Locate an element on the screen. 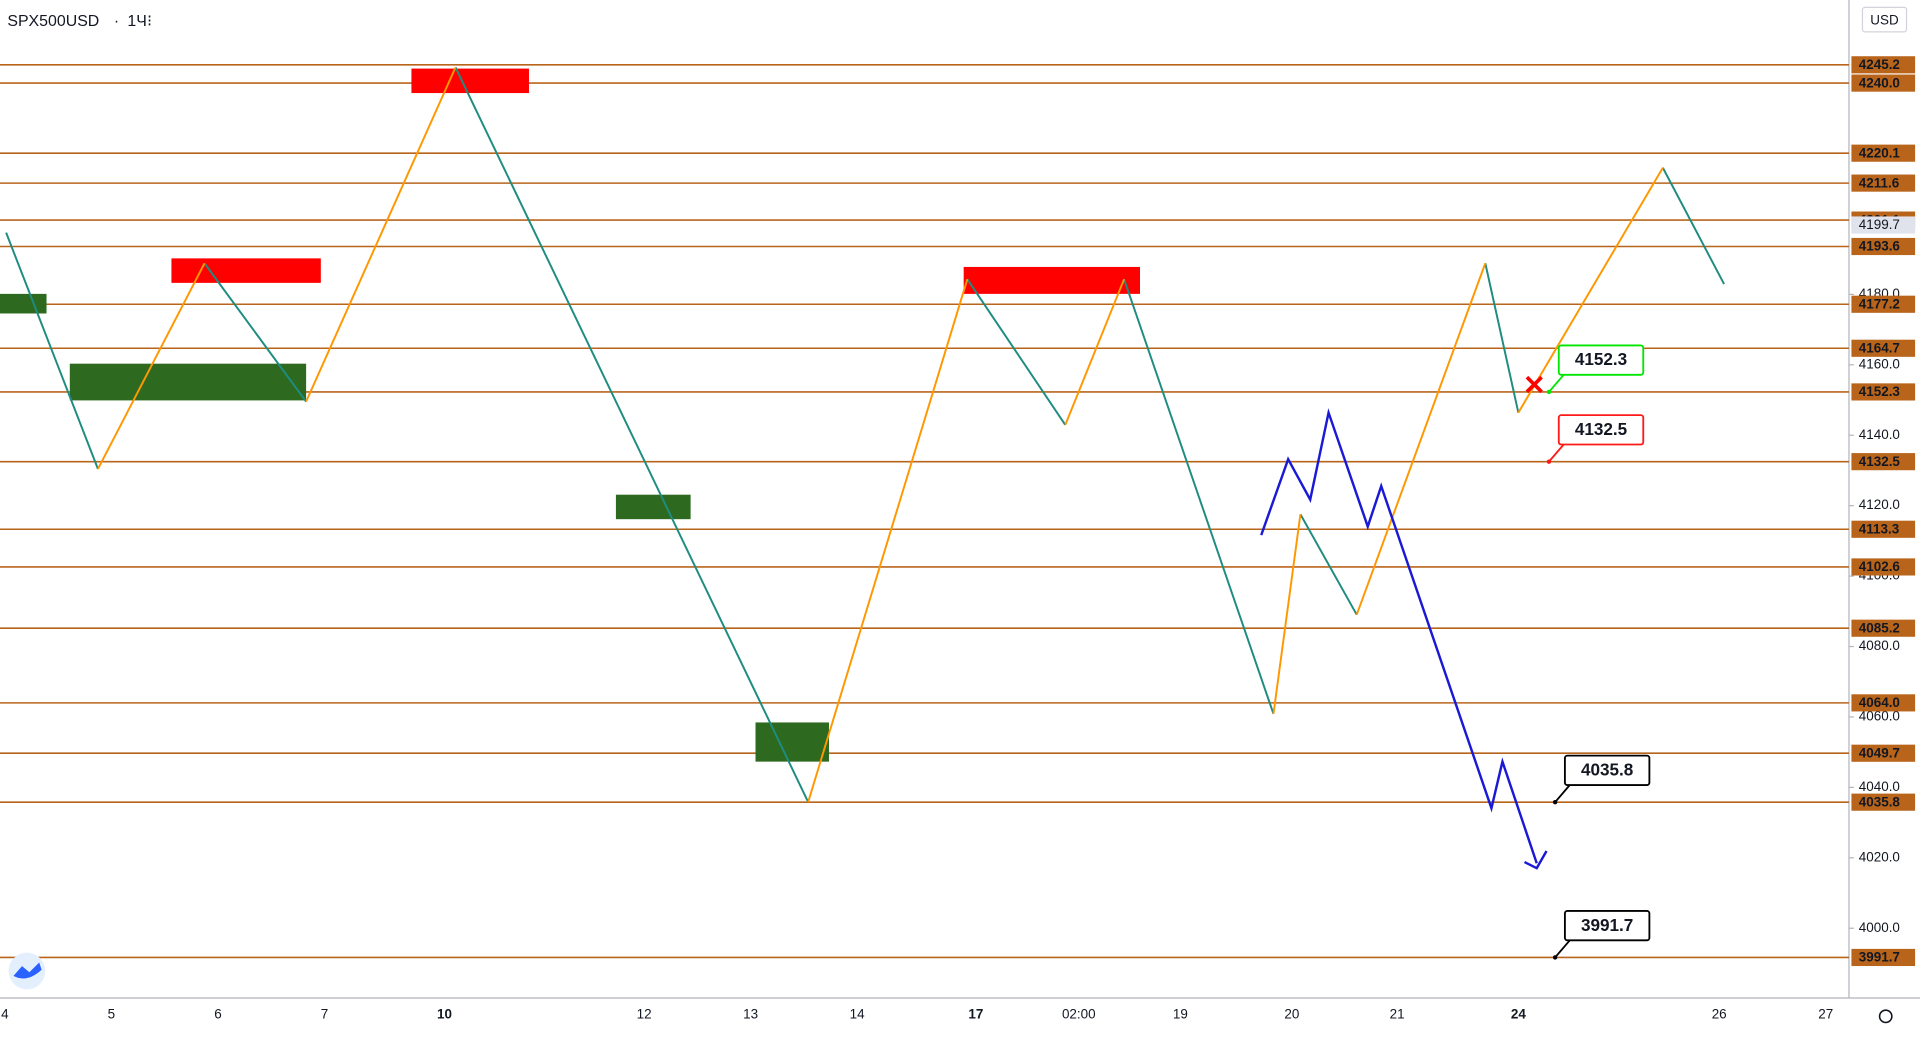  projection-arrow is located at coordinates (1404, 639).